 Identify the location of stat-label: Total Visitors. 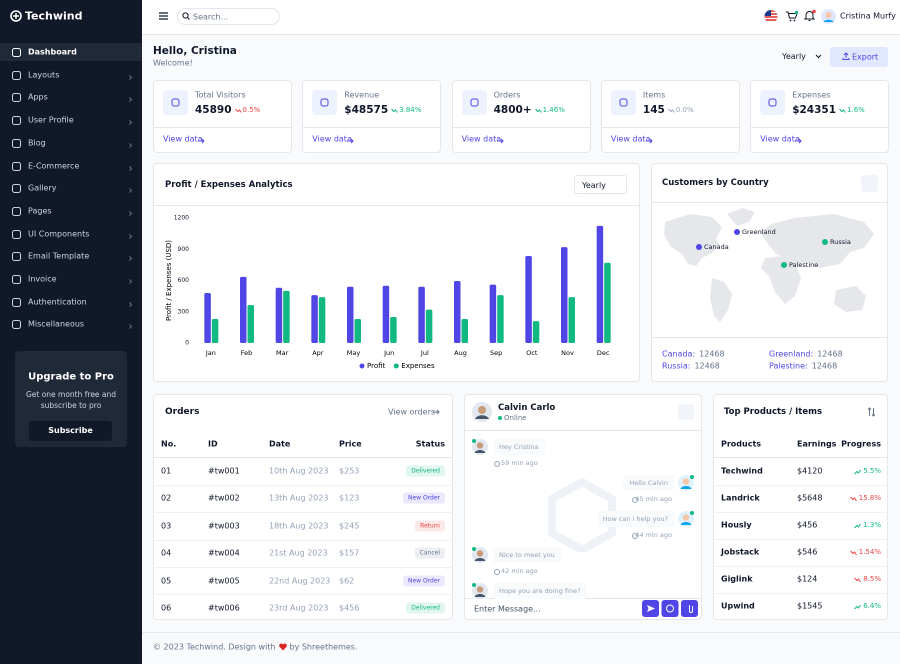
(220, 95).